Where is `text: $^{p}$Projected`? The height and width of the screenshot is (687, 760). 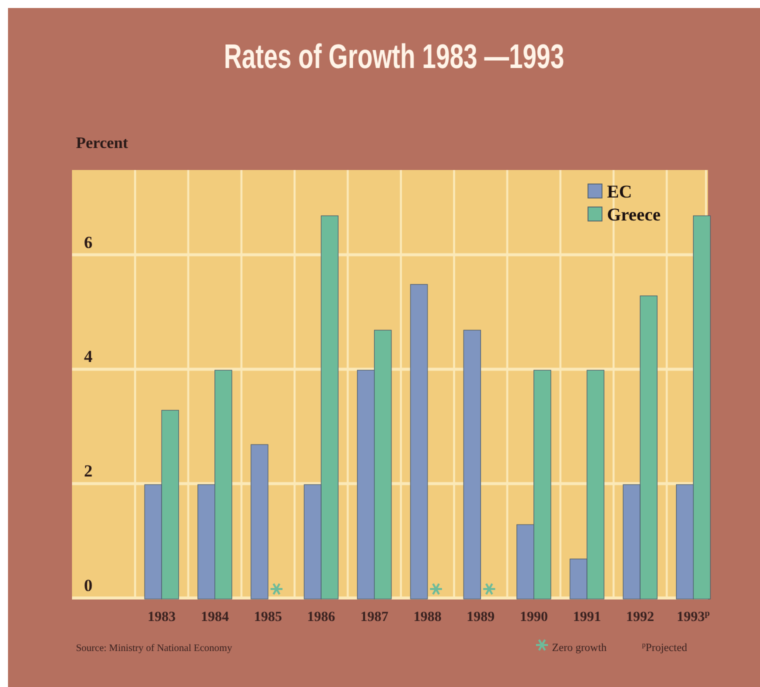
text: $^{p}$Projected is located at coordinates (665, 647).